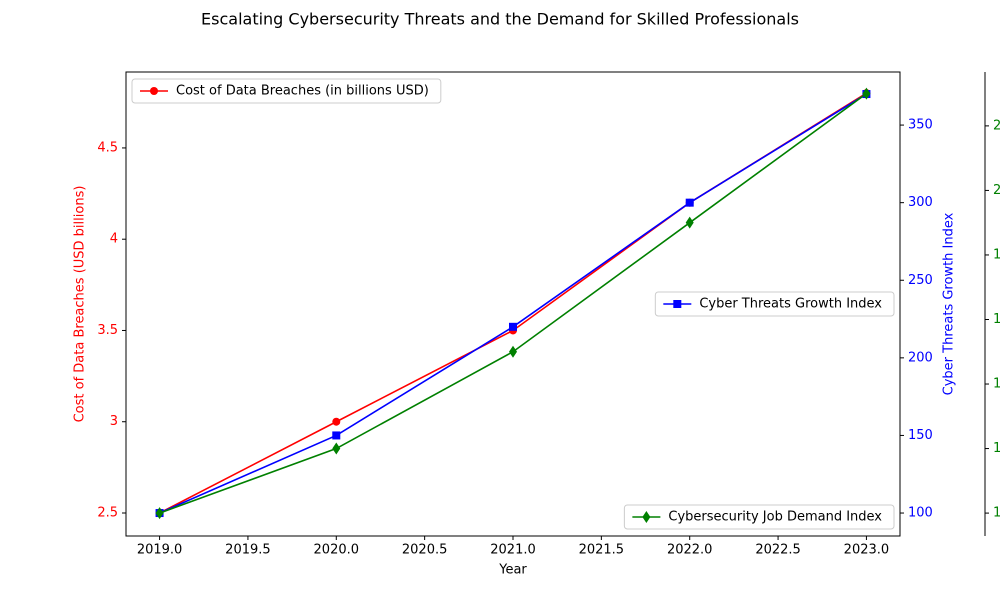 The image size is (1000, 600). Describe the element at coordinates (107, 330) in the screenshot. I see `y-tick-label: 3.5` at that location.